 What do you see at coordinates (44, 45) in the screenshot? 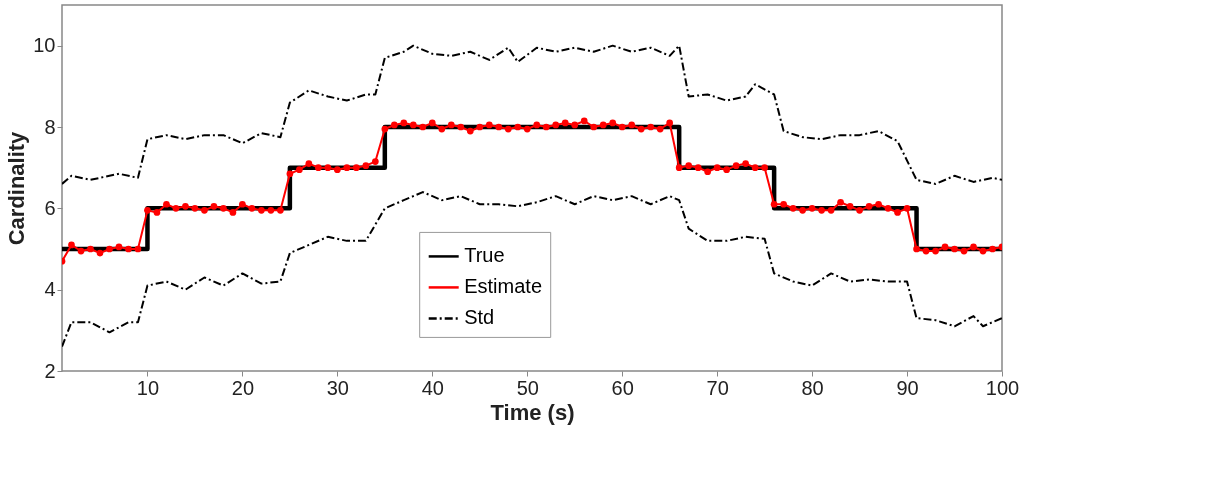
I see `y-tick-label: 10` at bounding box center [44, 45].